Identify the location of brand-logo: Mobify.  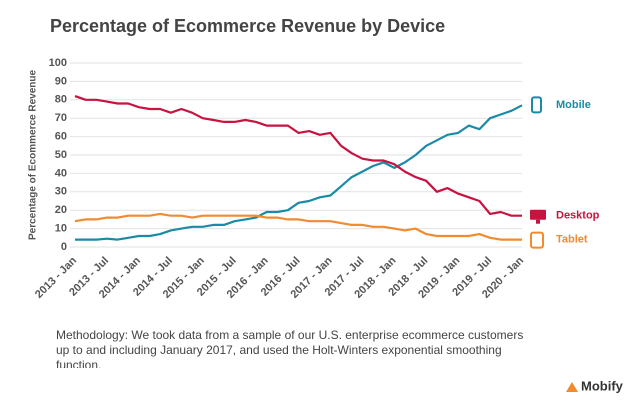
(595, 385).